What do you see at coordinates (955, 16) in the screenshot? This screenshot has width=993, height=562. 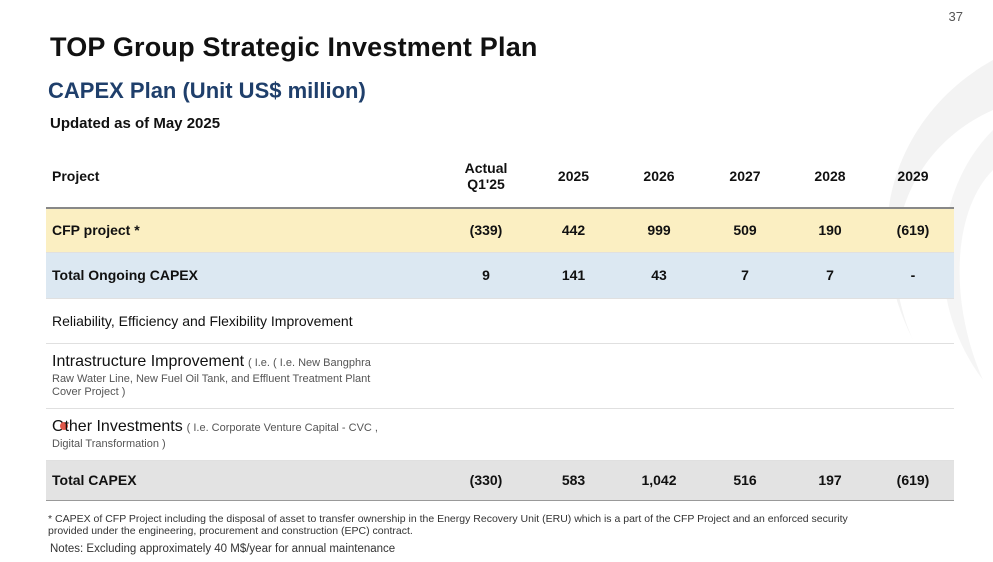 I see `page-number: 37` at bounding box center [955, 16].